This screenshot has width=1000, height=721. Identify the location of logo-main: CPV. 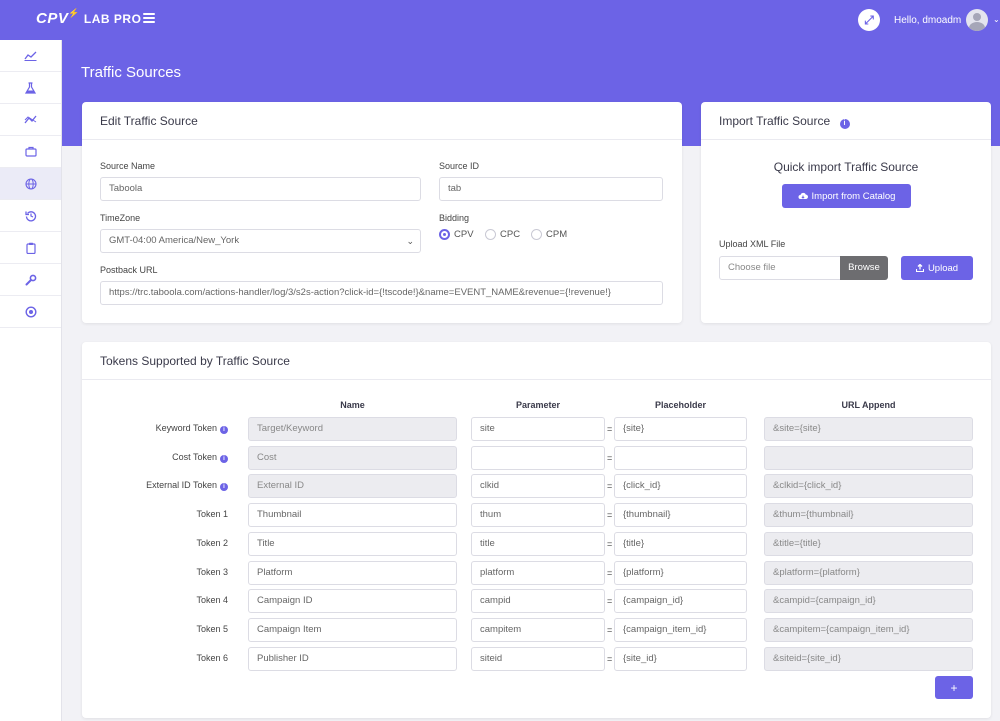
(52, 18).